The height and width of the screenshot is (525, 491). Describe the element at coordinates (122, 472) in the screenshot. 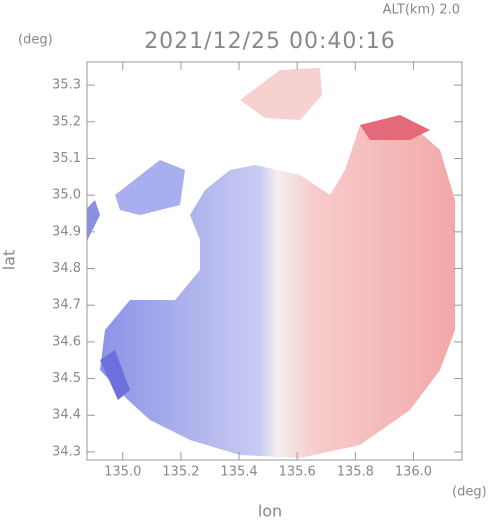

I see `x-tick-label: 135.0` at that location.